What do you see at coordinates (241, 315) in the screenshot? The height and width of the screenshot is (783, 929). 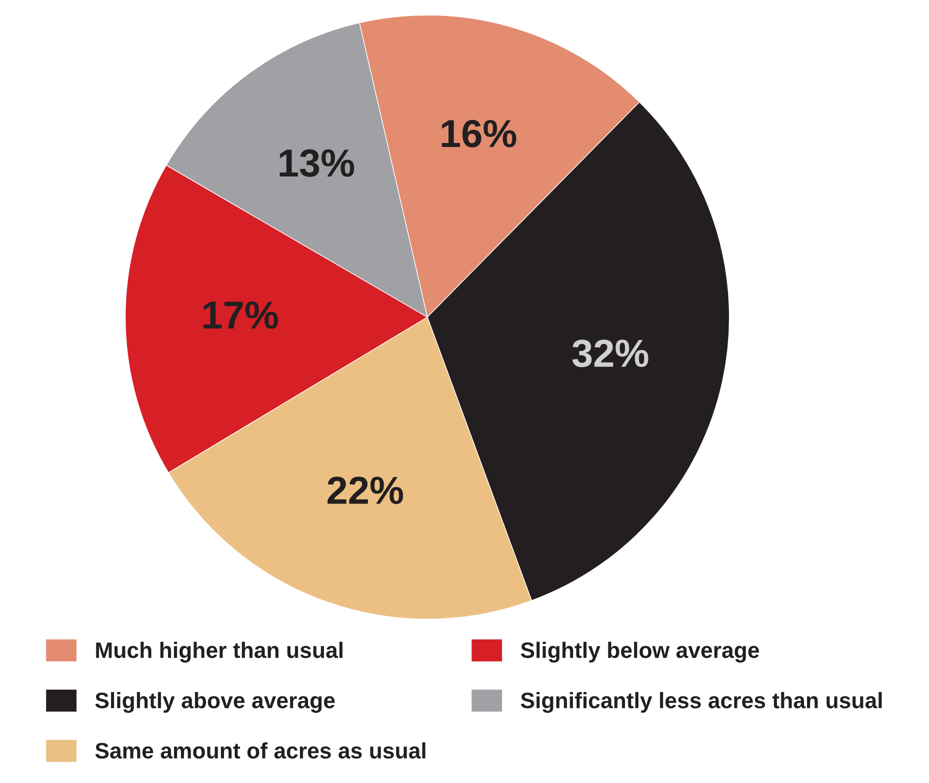 I see `data-label: 17%` at bounding box center [241, 315].